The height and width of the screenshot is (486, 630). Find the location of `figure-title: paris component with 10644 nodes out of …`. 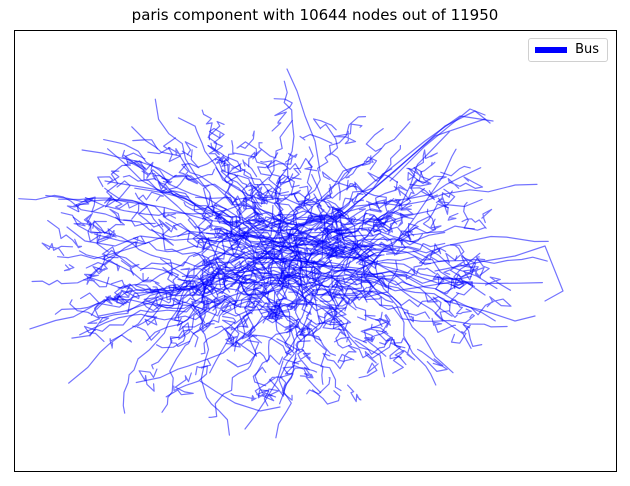

figure-title: paris component with 10644 nodes out of … is located at coordinates (315, 15).